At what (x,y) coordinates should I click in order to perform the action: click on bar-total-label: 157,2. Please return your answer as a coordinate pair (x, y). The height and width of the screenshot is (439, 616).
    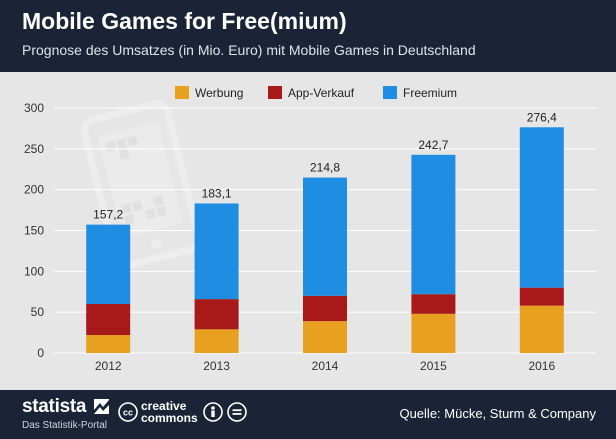
    Looking at the image, I should click on (108, 215).